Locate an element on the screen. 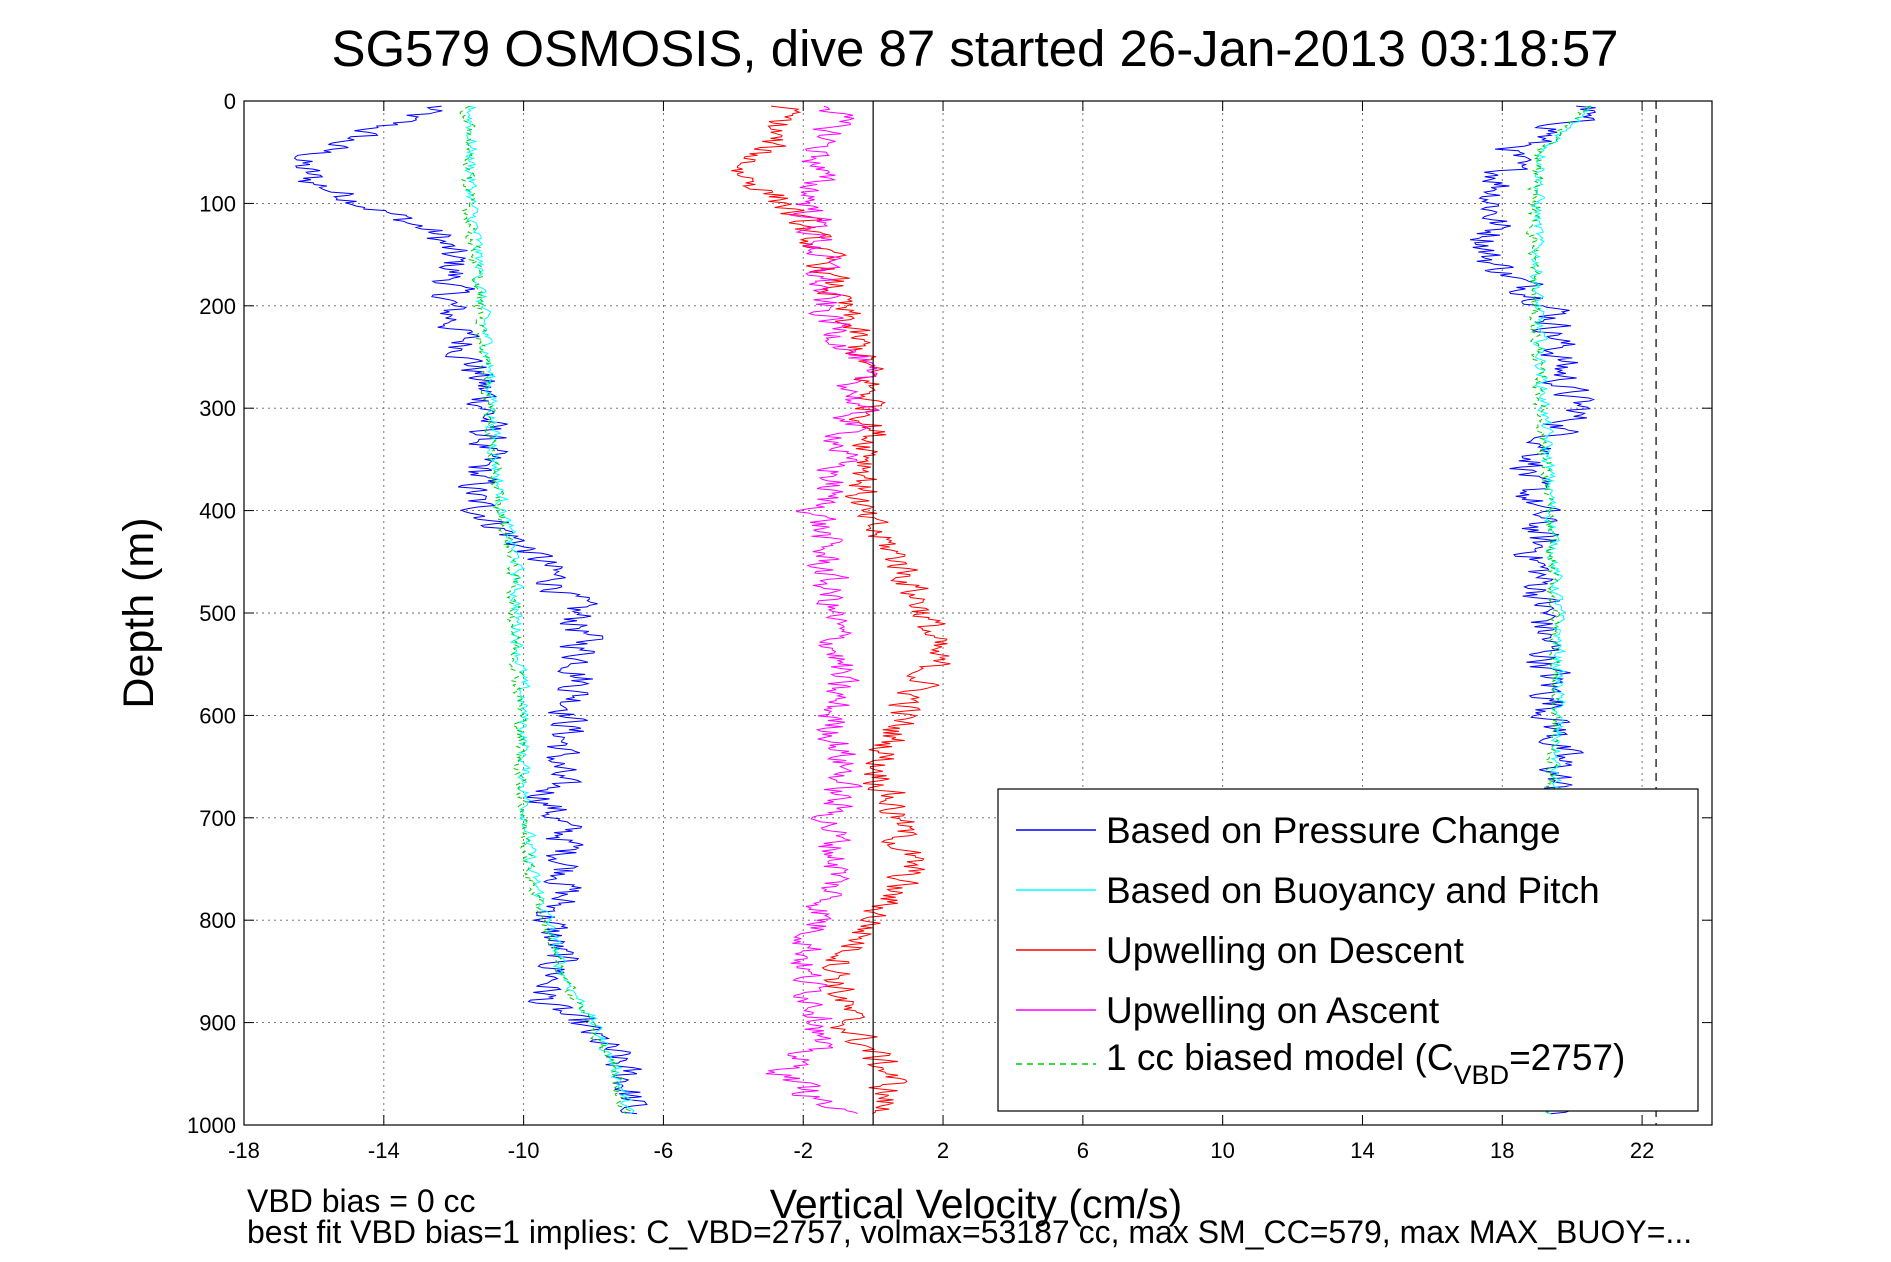 The width and height of the screenshot is (1891, 1262). y-tick-label: 900 is located at coordinates (217, 1023).